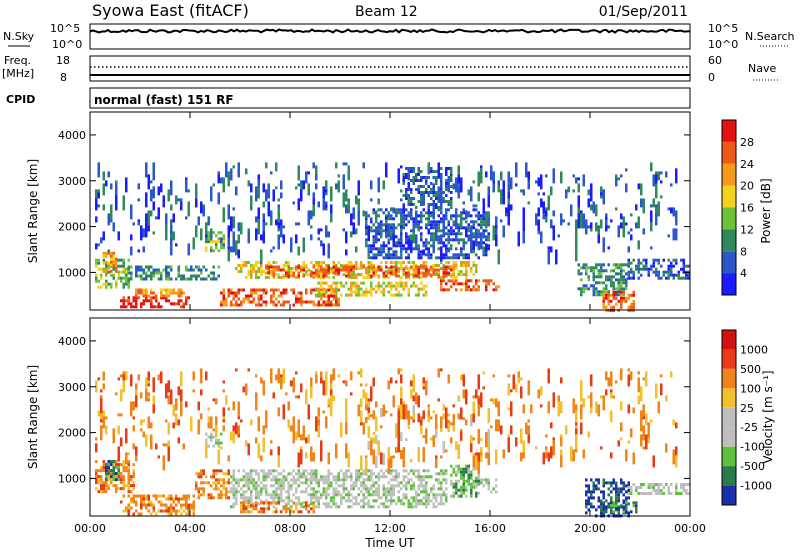 The height and width of the screenshot is (558, 800). What do you see at coordinates (63, 60) in the screenshot?
I see `freq-hi: 18` at bounding box center [63, 60].